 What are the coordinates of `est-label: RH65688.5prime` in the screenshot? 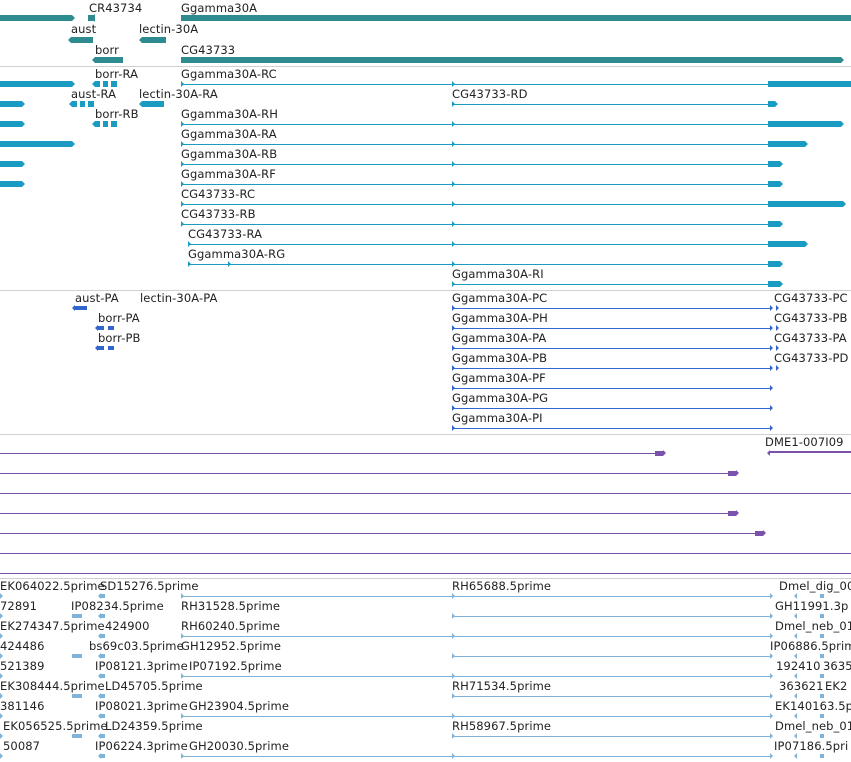 It's located at (502, 586).